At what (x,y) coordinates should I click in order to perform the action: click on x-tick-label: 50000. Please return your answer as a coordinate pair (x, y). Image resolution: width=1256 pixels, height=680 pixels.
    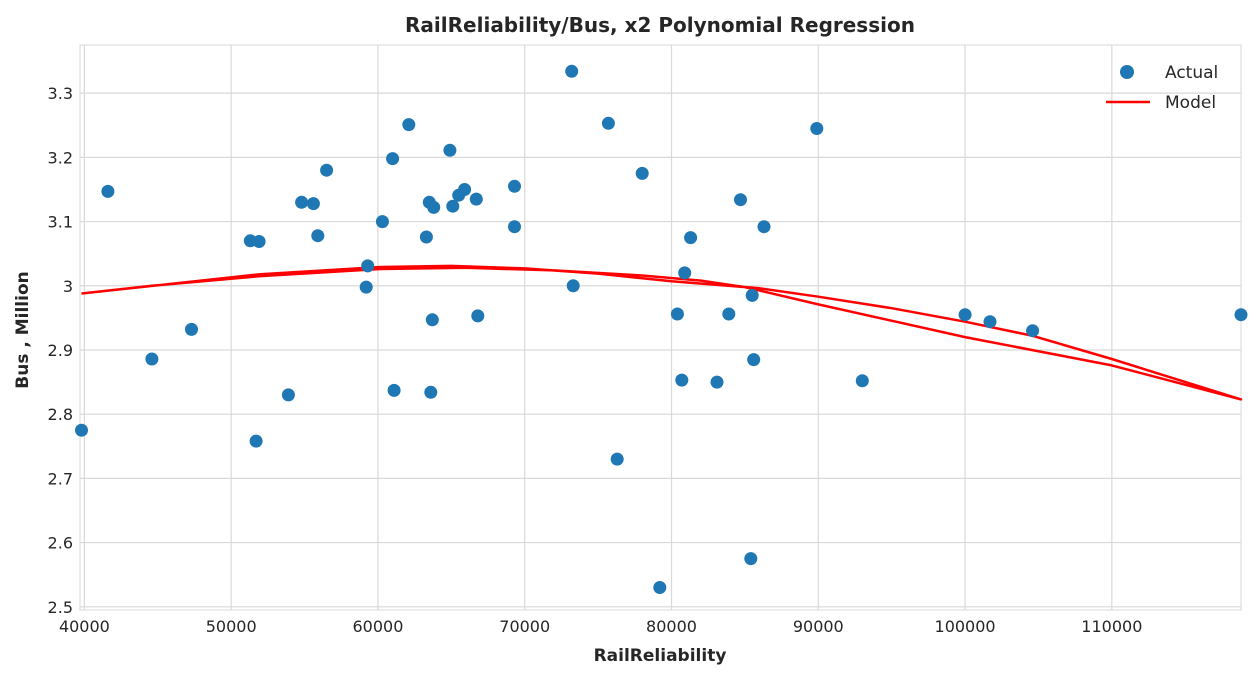
    Looking at the image, I should click on (231, 626).